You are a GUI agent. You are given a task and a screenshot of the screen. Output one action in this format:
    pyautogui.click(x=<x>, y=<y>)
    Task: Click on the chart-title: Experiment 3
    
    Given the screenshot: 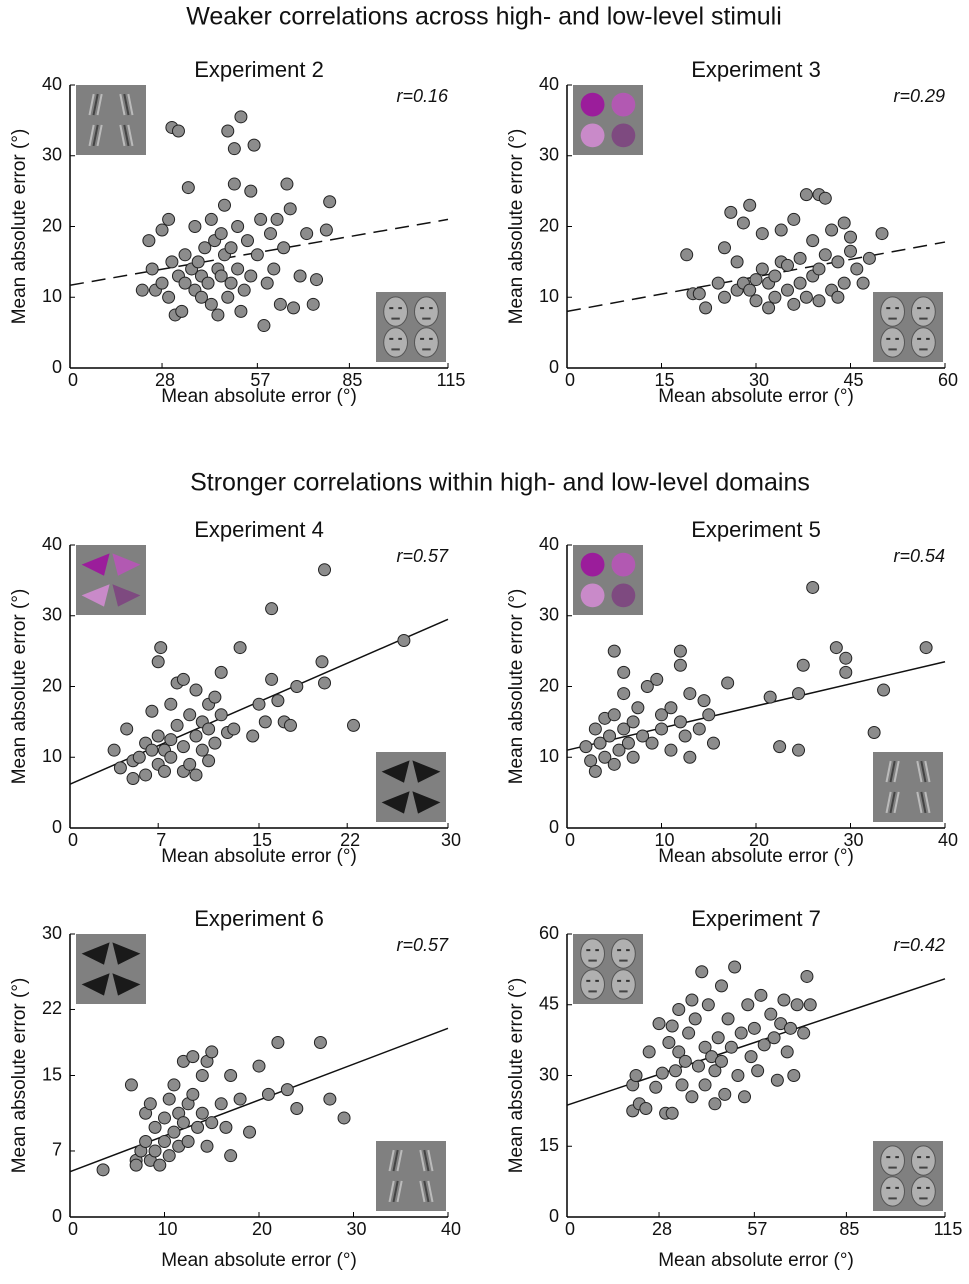 What is the action you would take?
    pyautogui.click(x=756, y=69)
    